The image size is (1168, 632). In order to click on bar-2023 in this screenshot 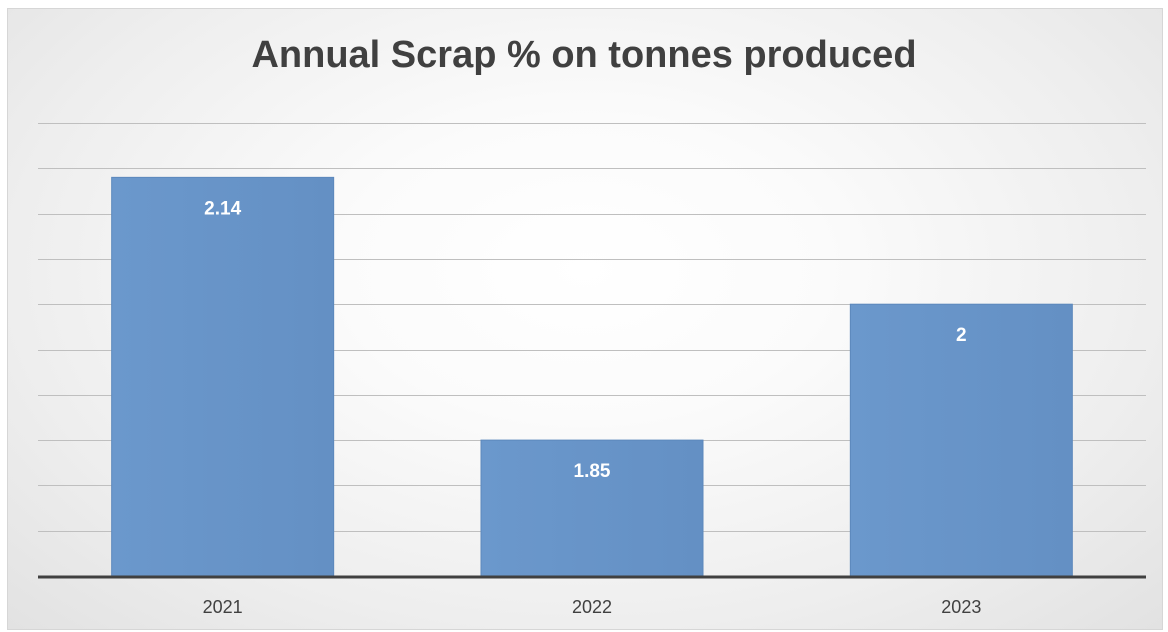, I will do `click(961, 440)`.